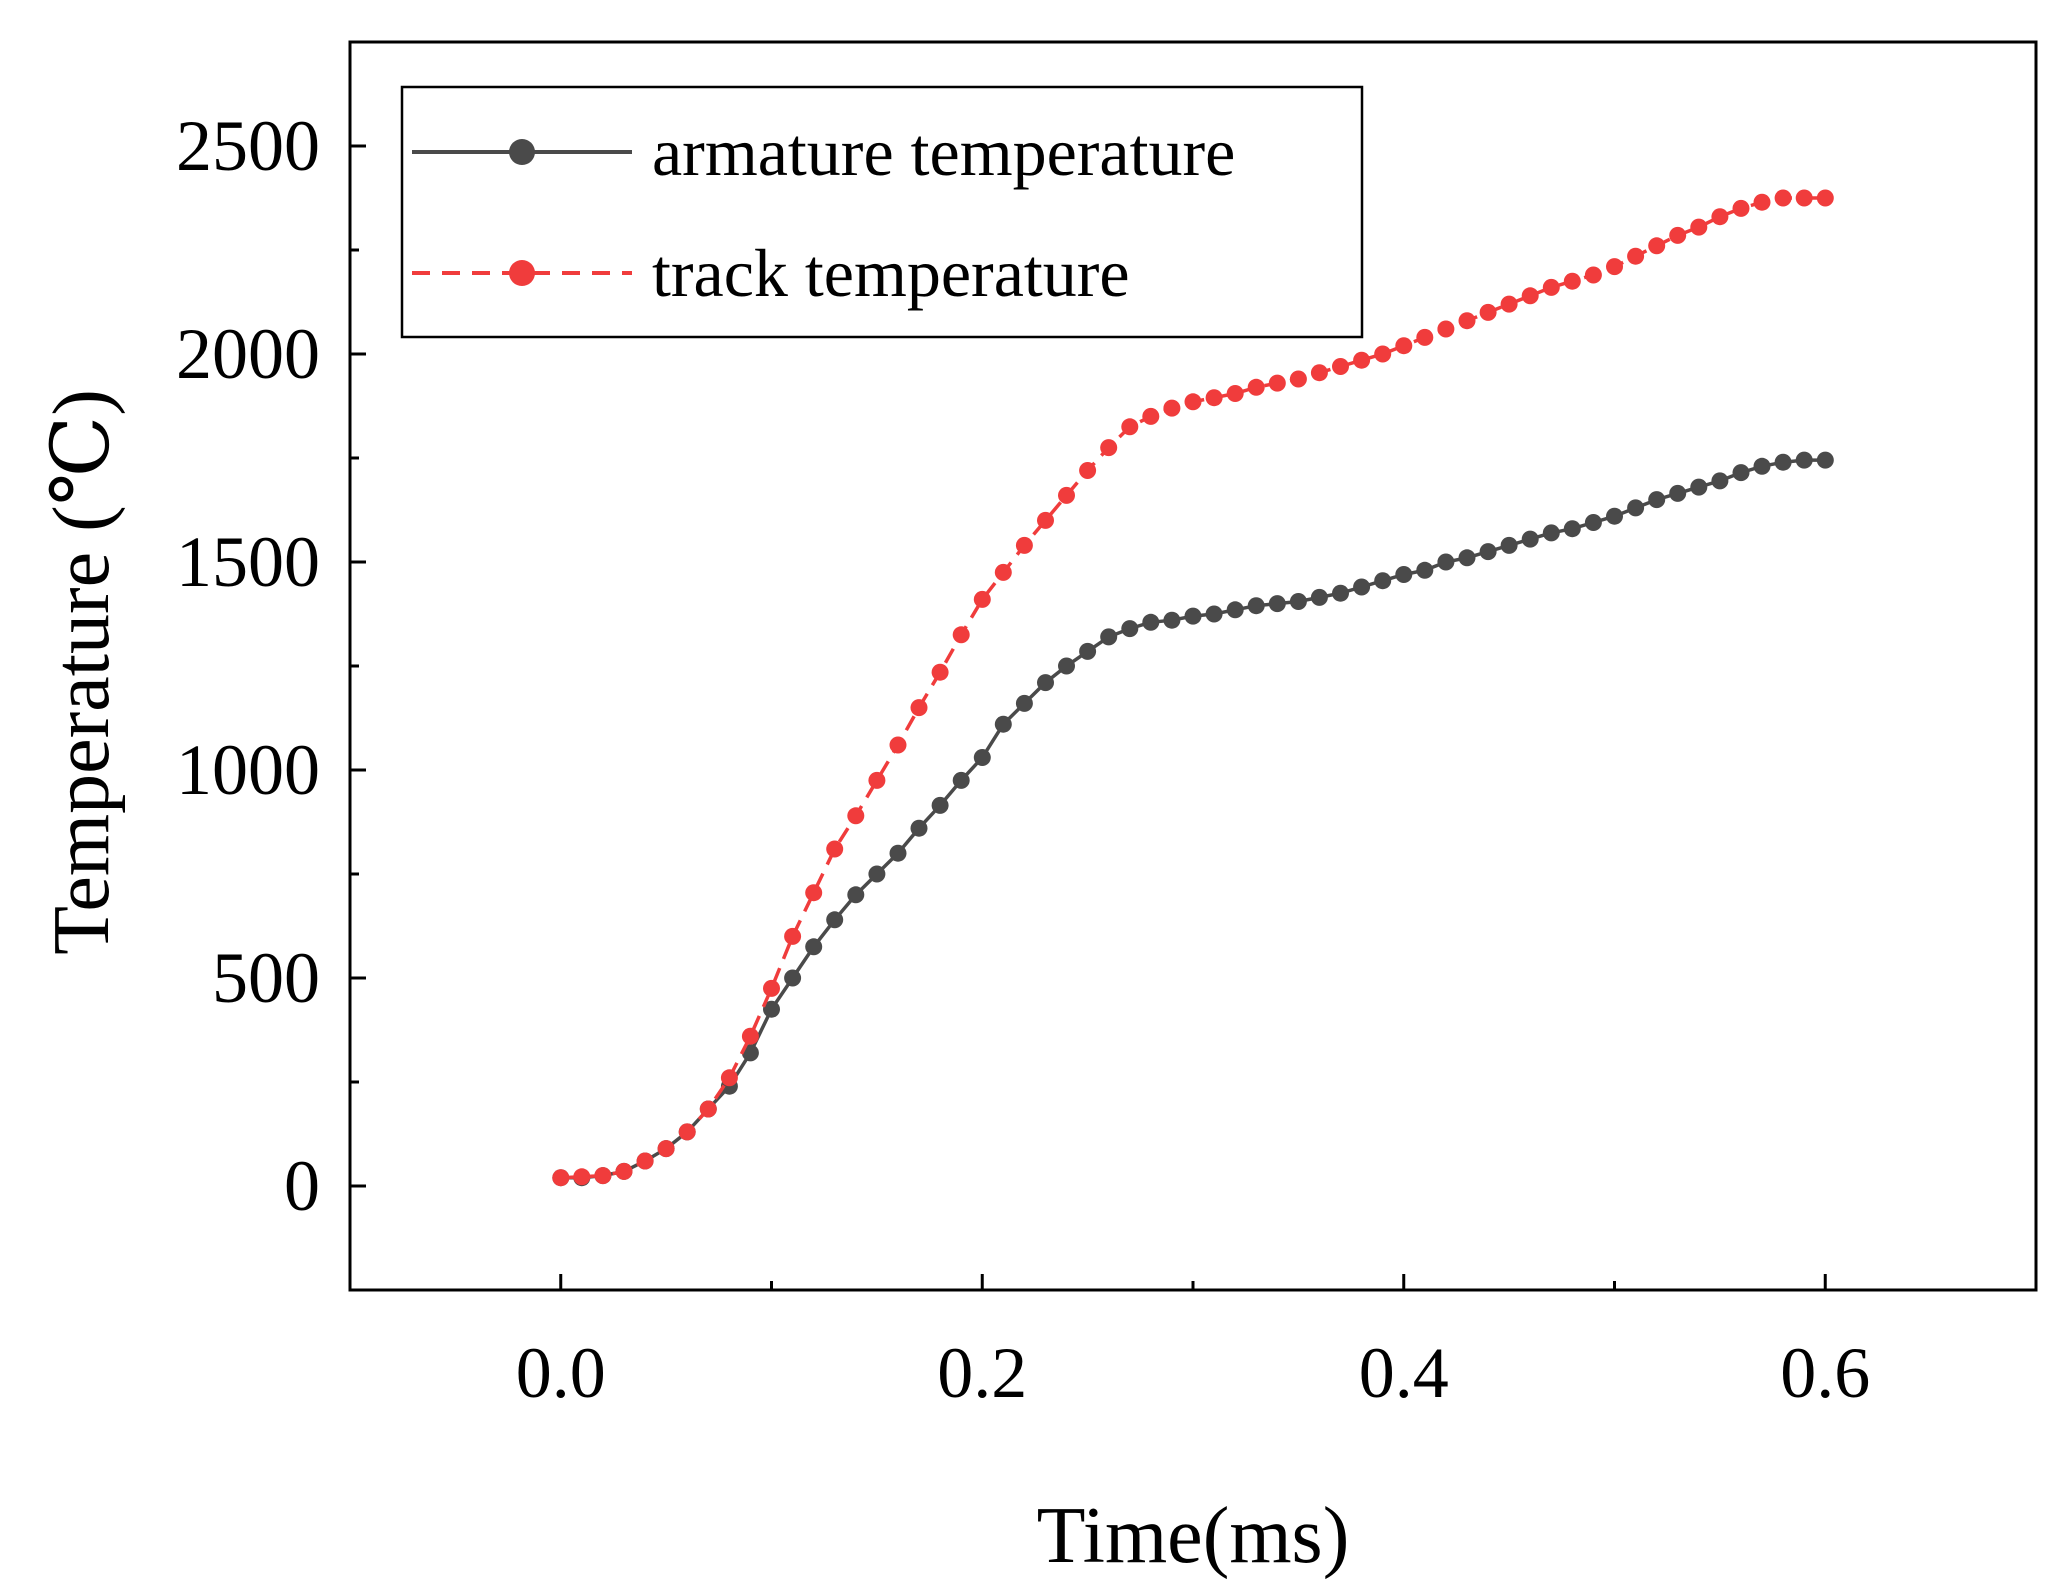 Image resolution: width=2068 pixels, height=1595 pixels. Describe the element at coordinates (248, 770) in the screenshot. I see `y-tick-label: 1000` at that location.